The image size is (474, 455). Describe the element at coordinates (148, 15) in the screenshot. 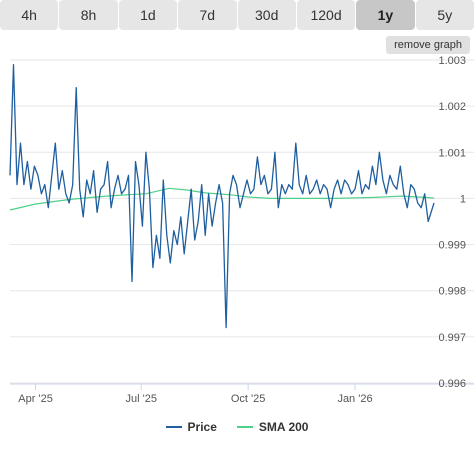

I see `tab-1d: 1d` at that location.